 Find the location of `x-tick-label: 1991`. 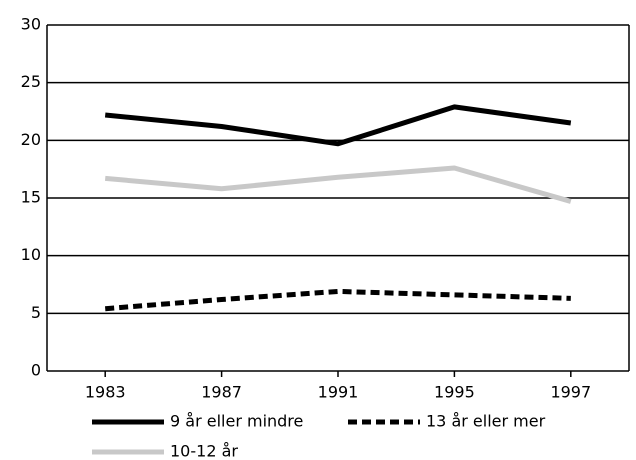

x-tick-label: 1991 is located at coordinates (338, 392).